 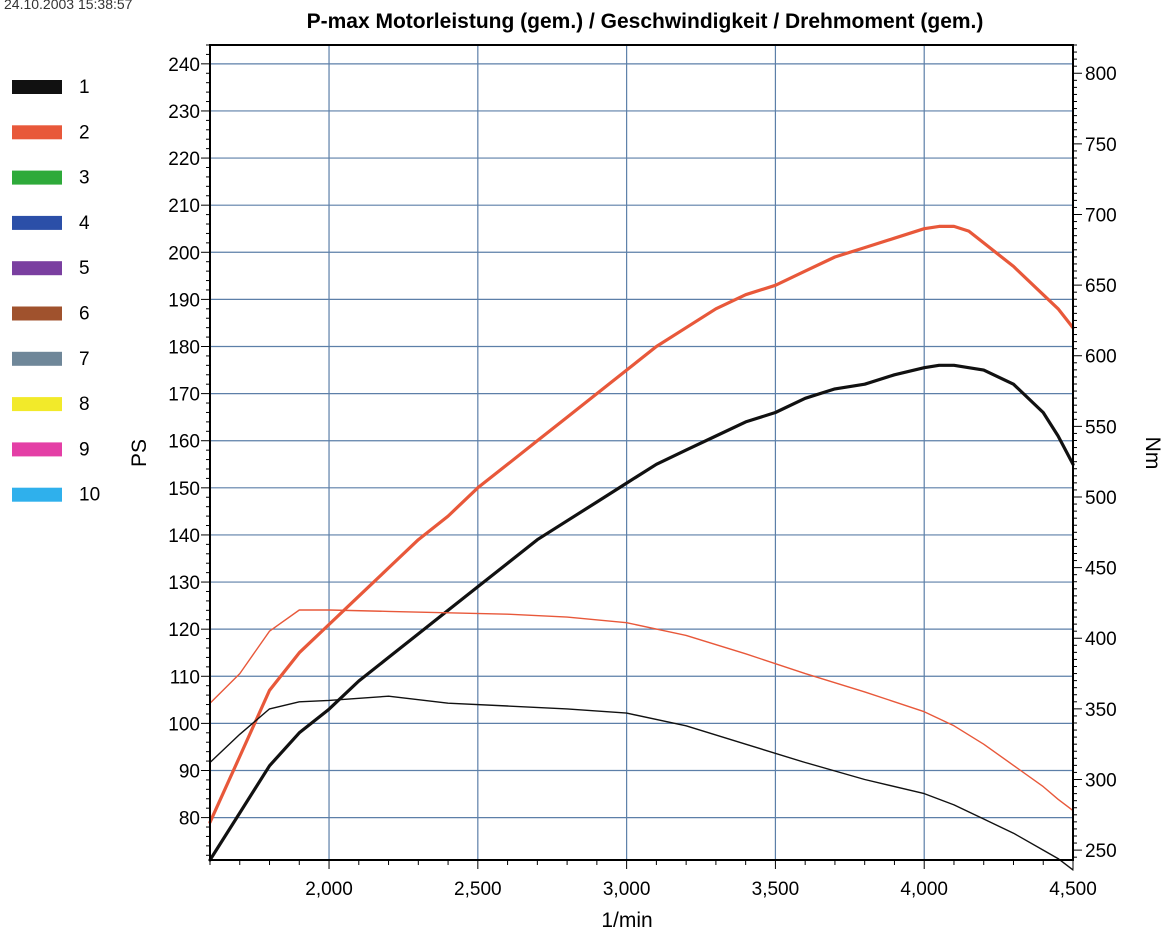 What do you see at coordinates (84, 132) in the screenshot?
I see `legend-label-2: 2` at bounding box center [84, 132].